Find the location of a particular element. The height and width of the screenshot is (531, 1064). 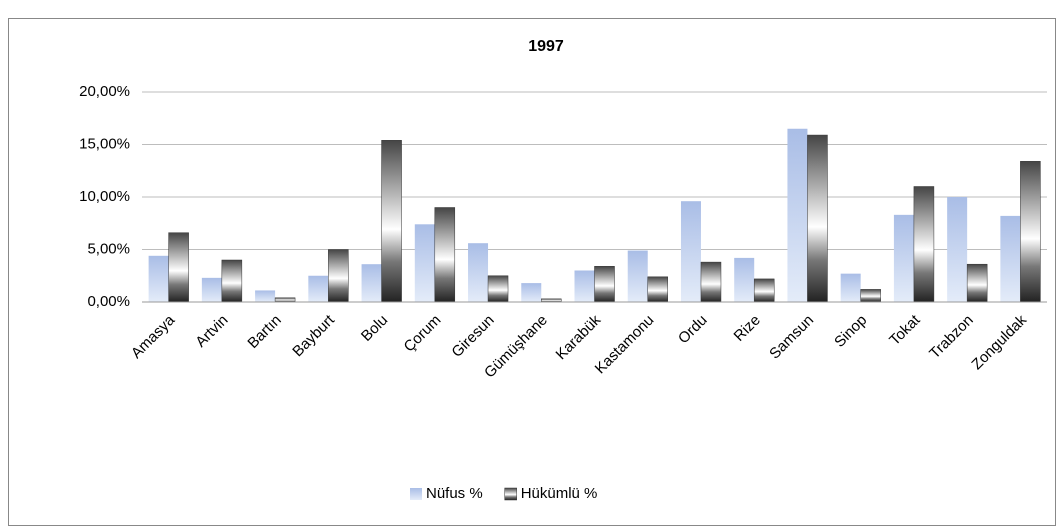

y-tick-label: 15,00% is located at coordinates (104, 143).